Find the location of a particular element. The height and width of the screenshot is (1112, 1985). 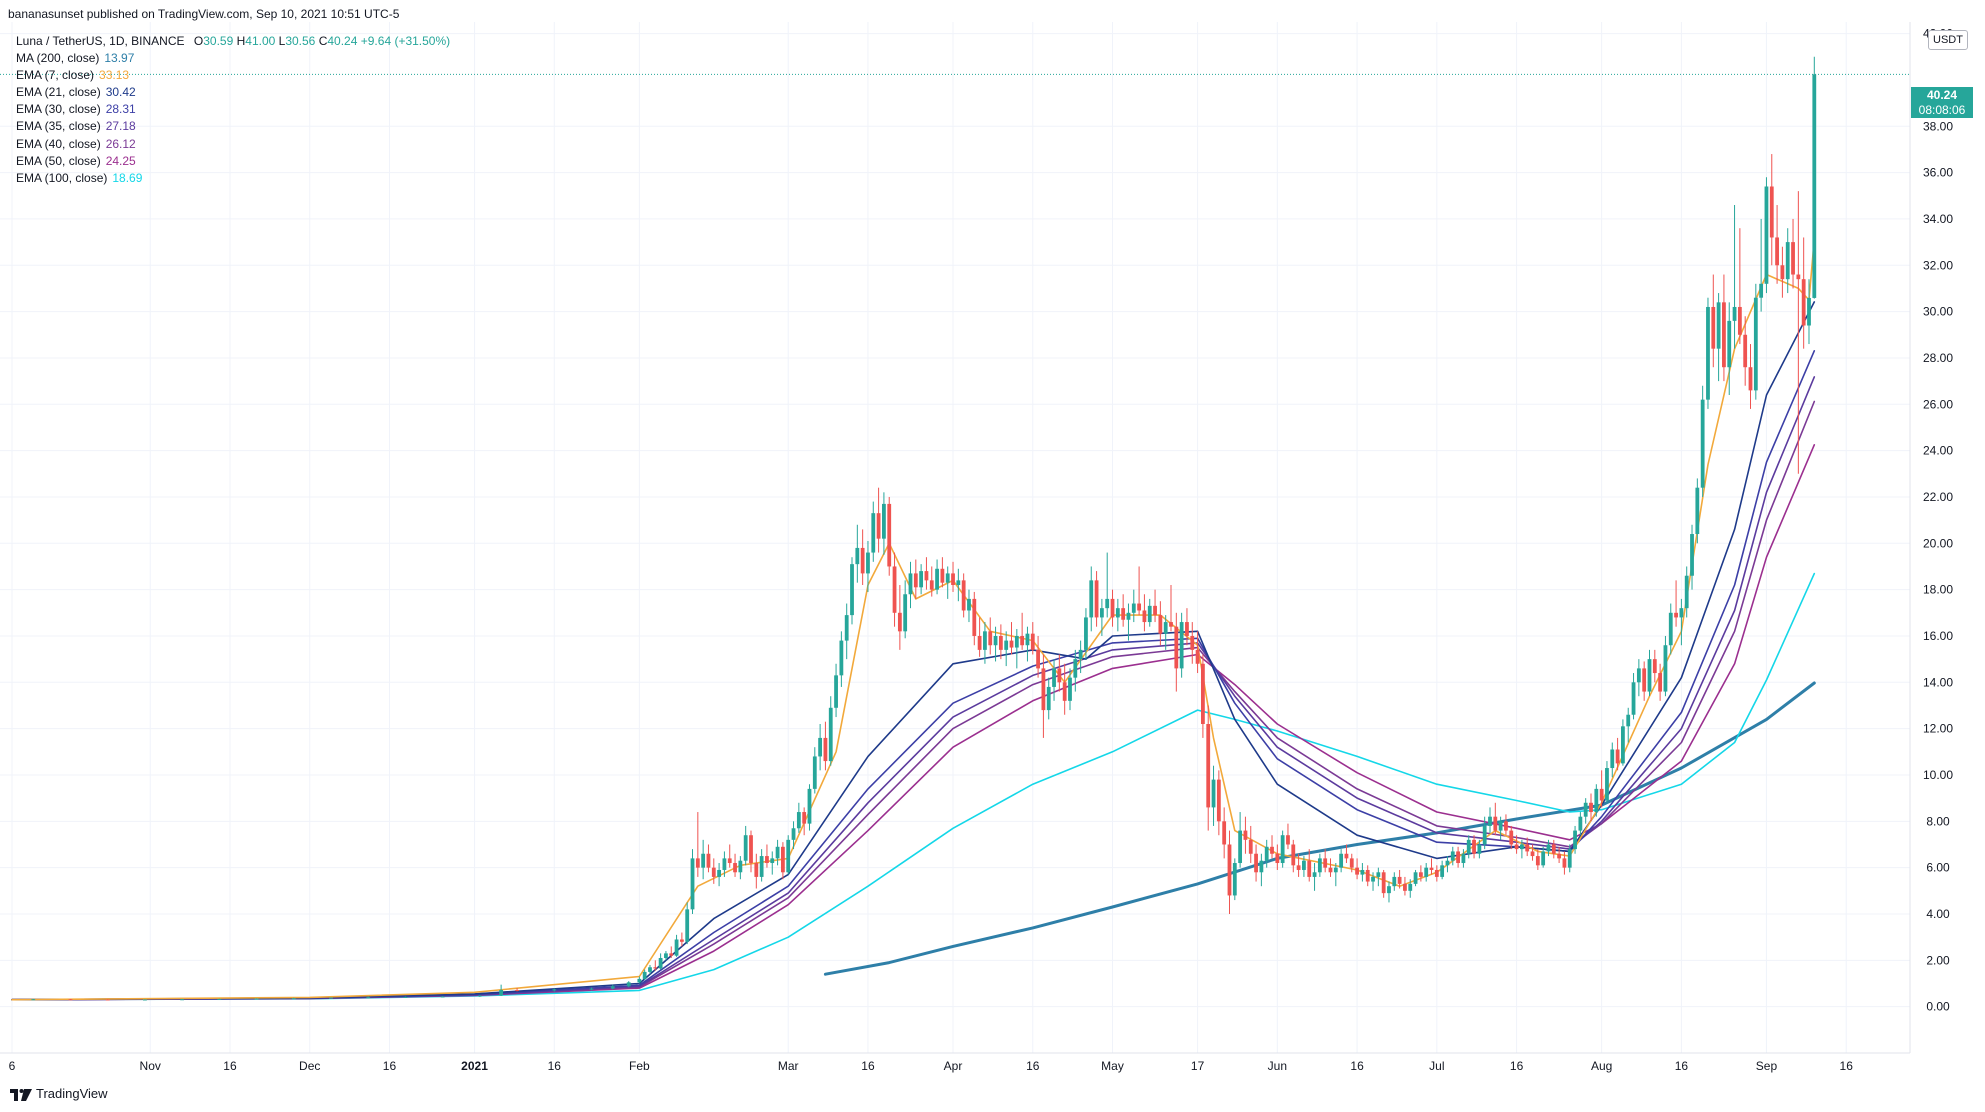

time-tick-label: Jul is located at coordinates (1436, 1066).